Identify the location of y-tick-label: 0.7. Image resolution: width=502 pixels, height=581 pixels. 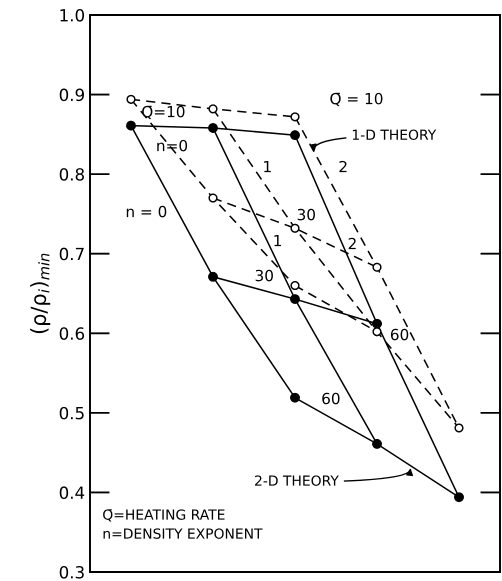
(72, 254).